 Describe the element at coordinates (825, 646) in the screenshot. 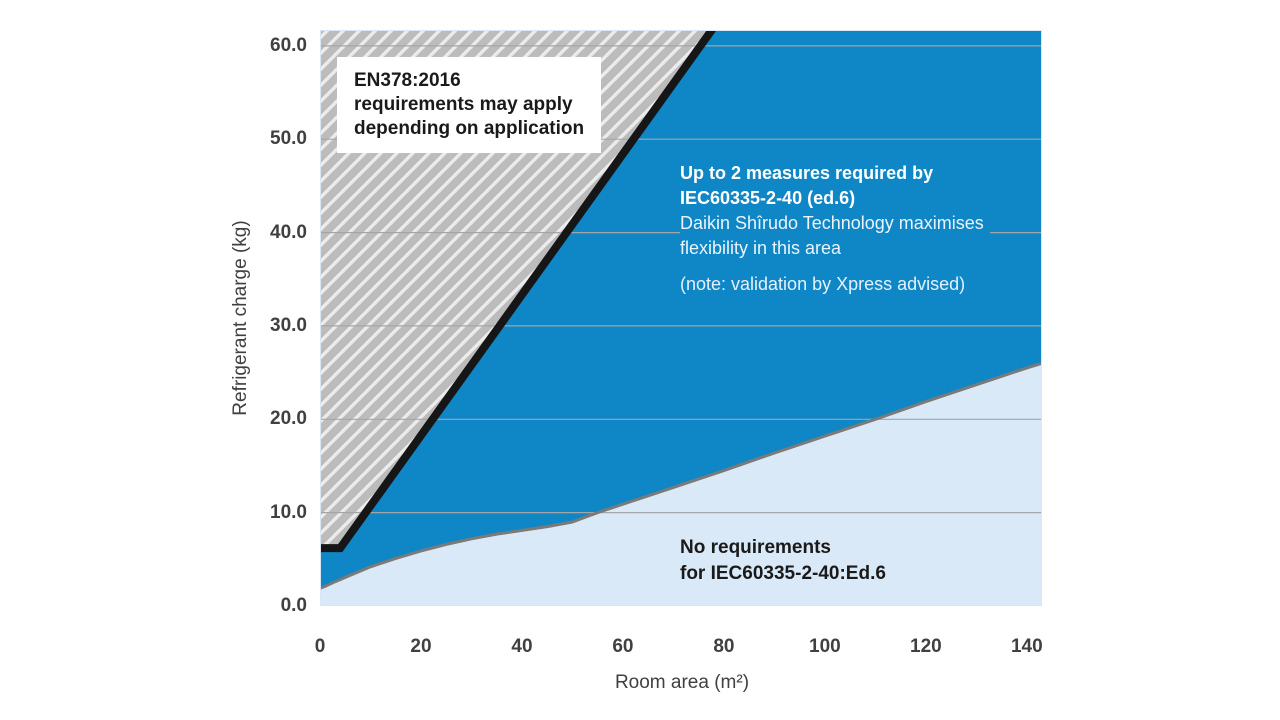

I see `x-tick-label: 100` at that location.